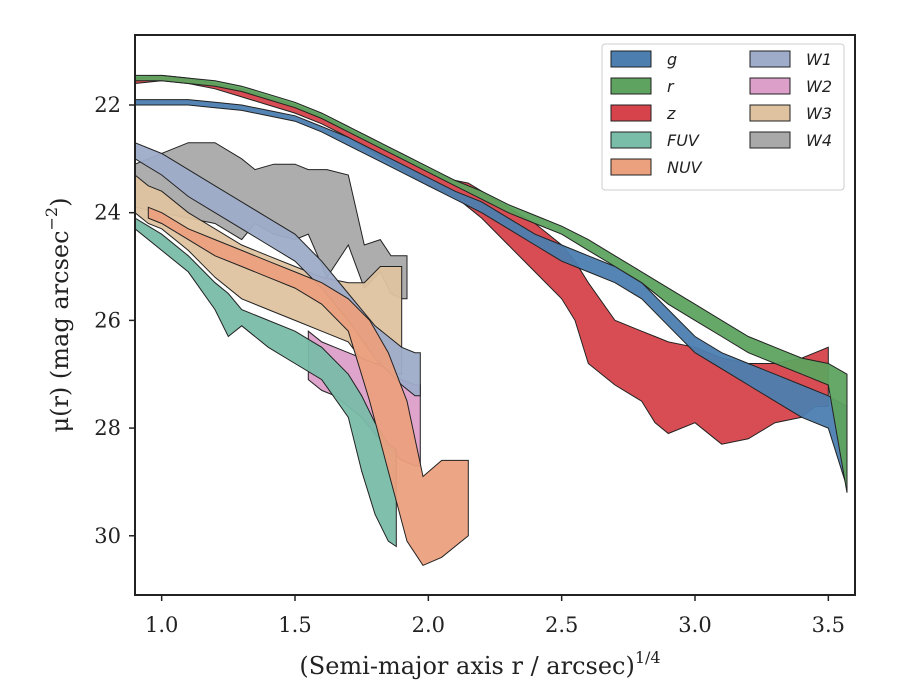 The height and width of the screenshot is (700, 900). I want to click on legend-label-w3: W3, so click(819, 113).